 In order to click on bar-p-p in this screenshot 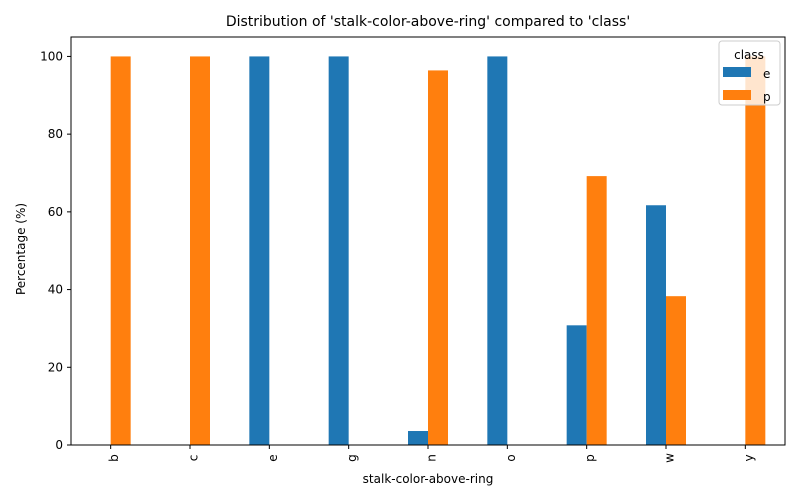, I will do `click(596, 310)`.